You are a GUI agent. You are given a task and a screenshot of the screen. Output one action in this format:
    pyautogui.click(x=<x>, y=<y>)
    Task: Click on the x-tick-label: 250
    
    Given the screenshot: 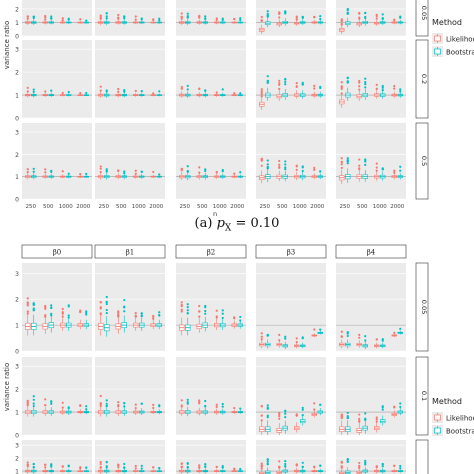 What is the action you would take?
    pyautogui.click(x=104, y=207)
    